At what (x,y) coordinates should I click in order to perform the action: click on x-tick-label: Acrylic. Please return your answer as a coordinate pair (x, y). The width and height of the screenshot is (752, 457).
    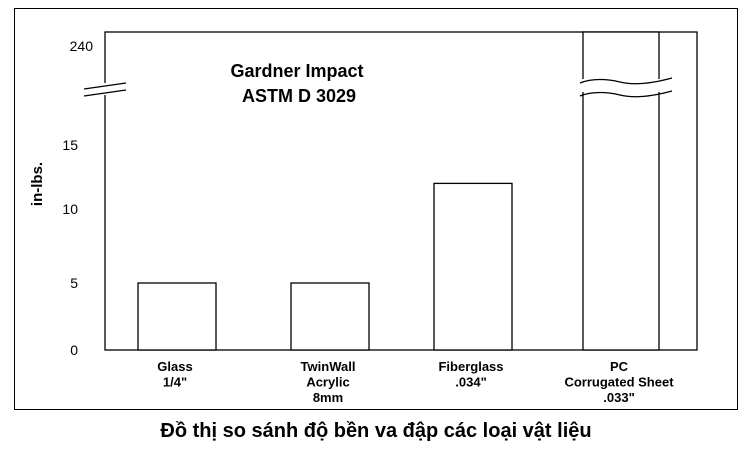
    Looking at the image, I should click on (327, 382).